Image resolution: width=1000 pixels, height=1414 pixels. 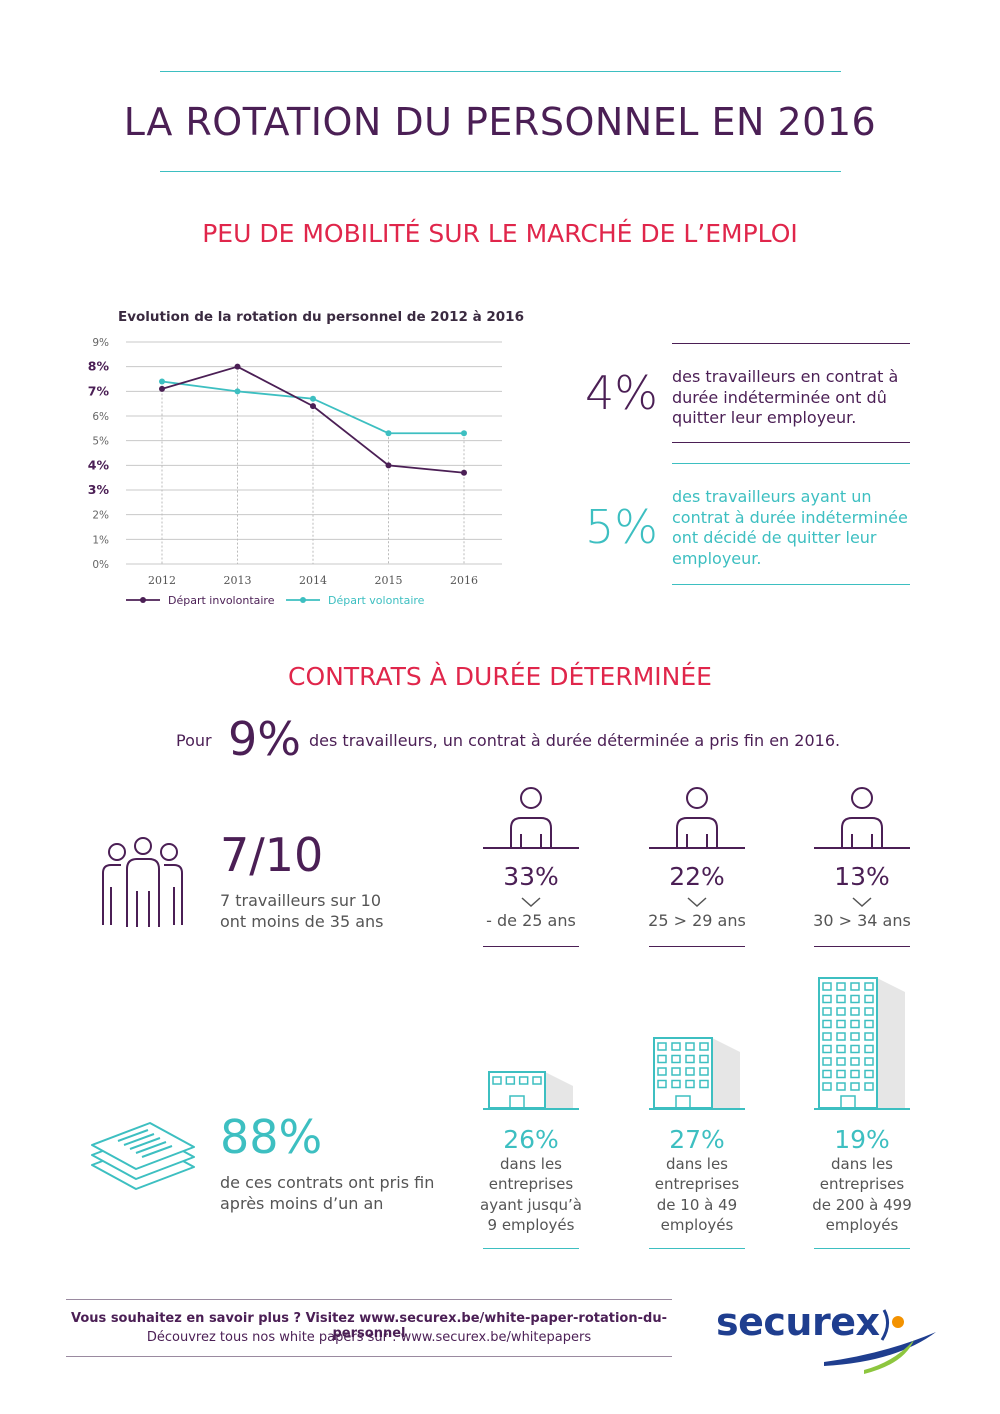 I want to click on stat-4-top-rule, so click(x=791, y=343).